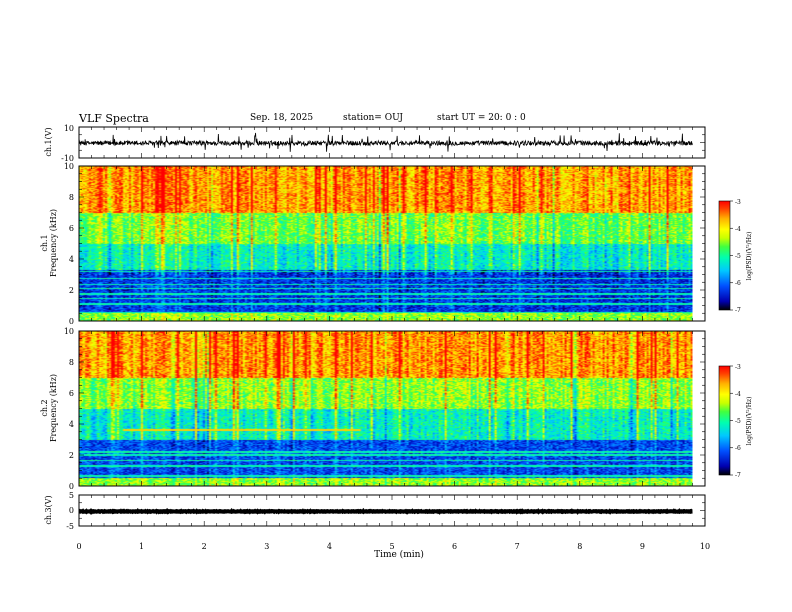 This screenshot has width=792, height=612. Describe the element at coordinates (705, 546) in the screenshot. I see `time-tick-label: 10` at that location.